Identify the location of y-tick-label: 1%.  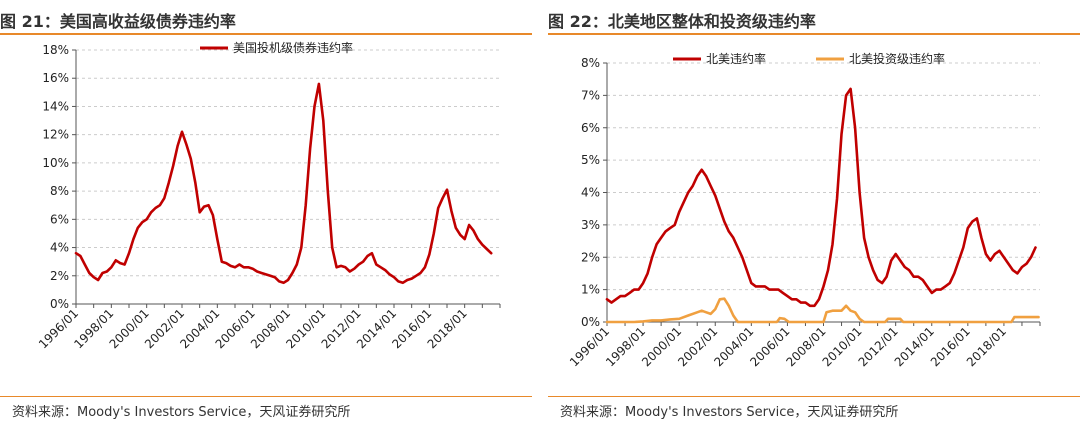
(590, 290).